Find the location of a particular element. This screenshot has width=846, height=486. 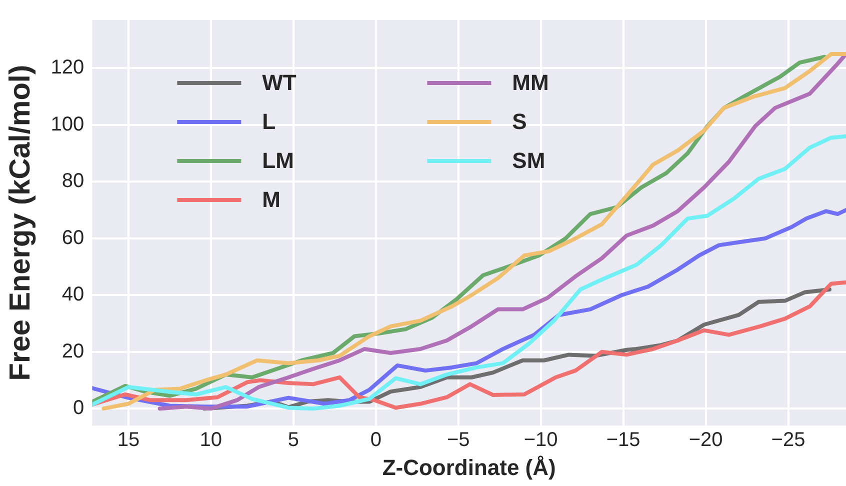

legend-label: MM is located at coordinates (530, 83).